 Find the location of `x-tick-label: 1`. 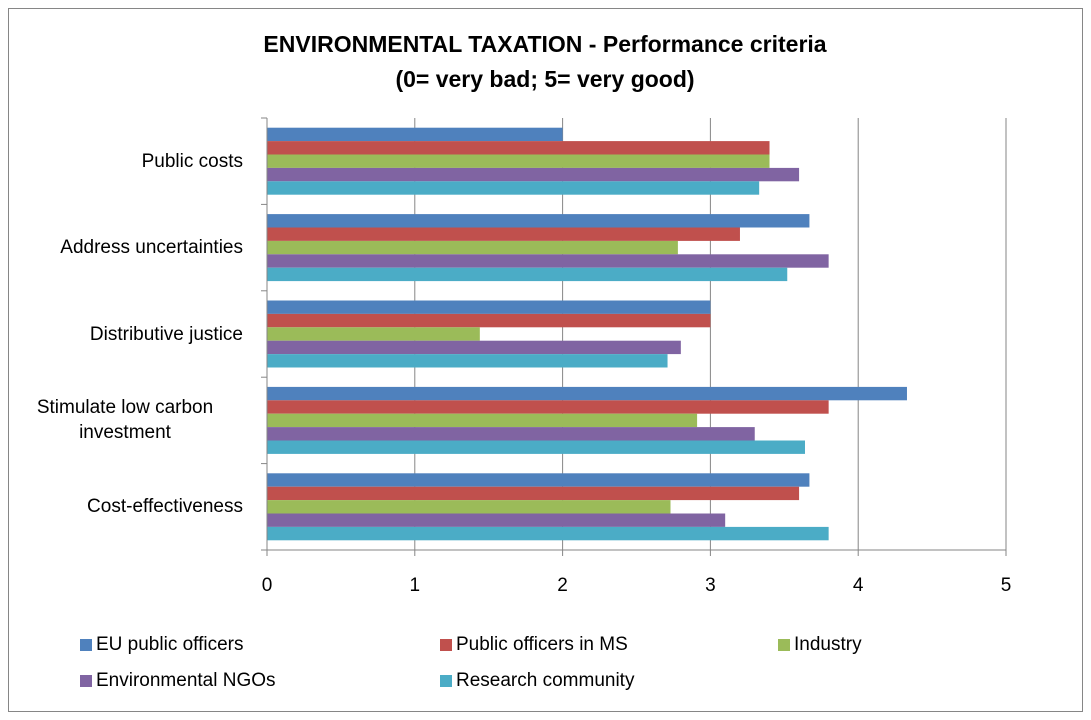

x-tick-label: 1 is located at coordinates (415, 585).